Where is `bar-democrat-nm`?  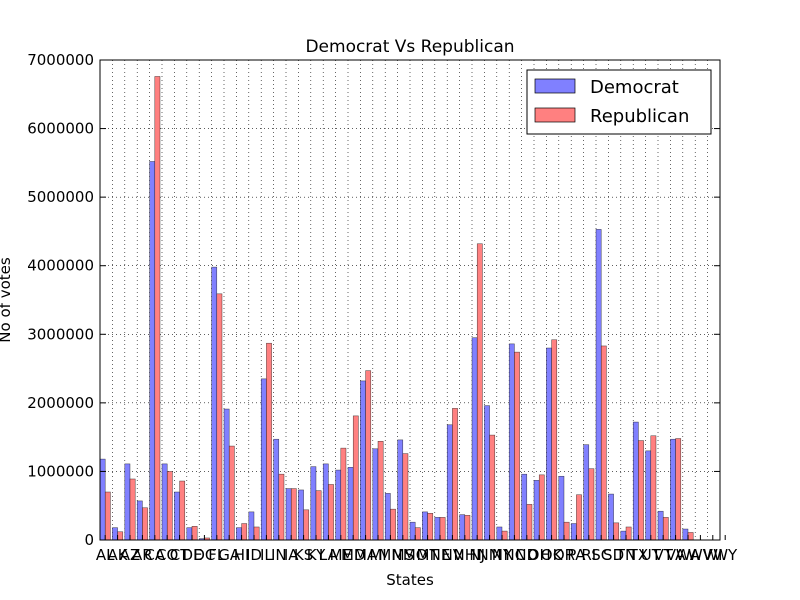
bar-democrat-nm is located at coordinates (487, 473).